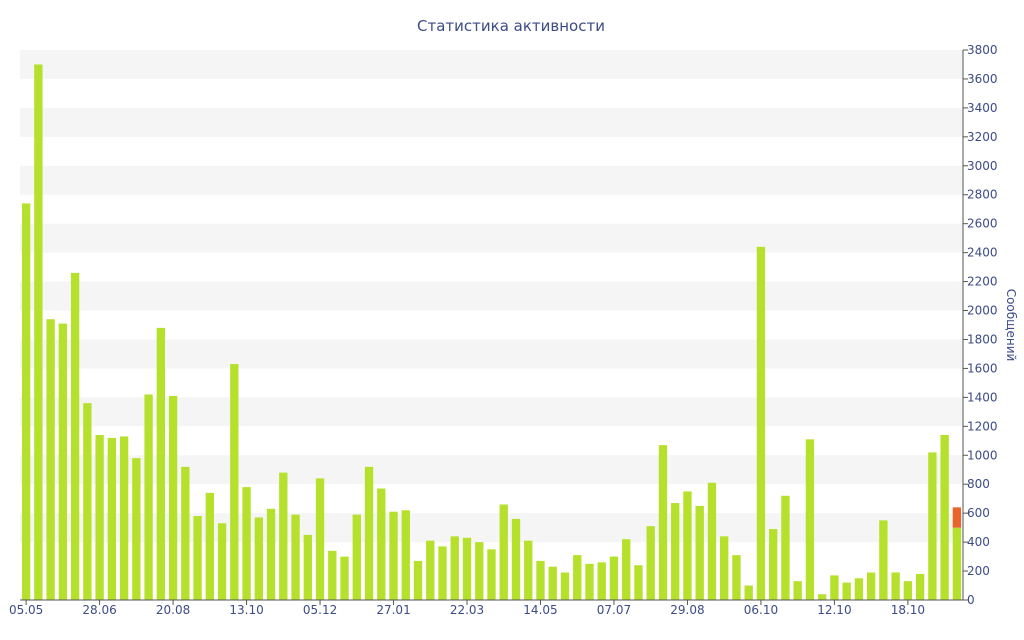  Describe the element at coordinates (978, 542) in the screenshot. I see `y-tick-label: 400` at that location.